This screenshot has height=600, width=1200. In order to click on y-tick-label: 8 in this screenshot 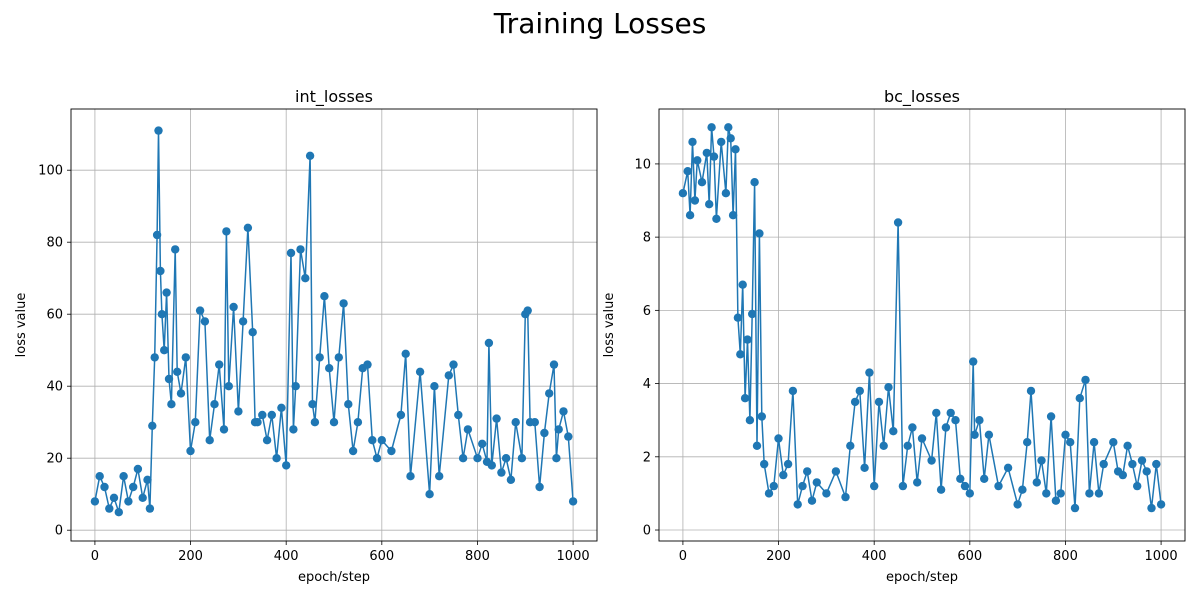, I will do `click(647, 238)`.